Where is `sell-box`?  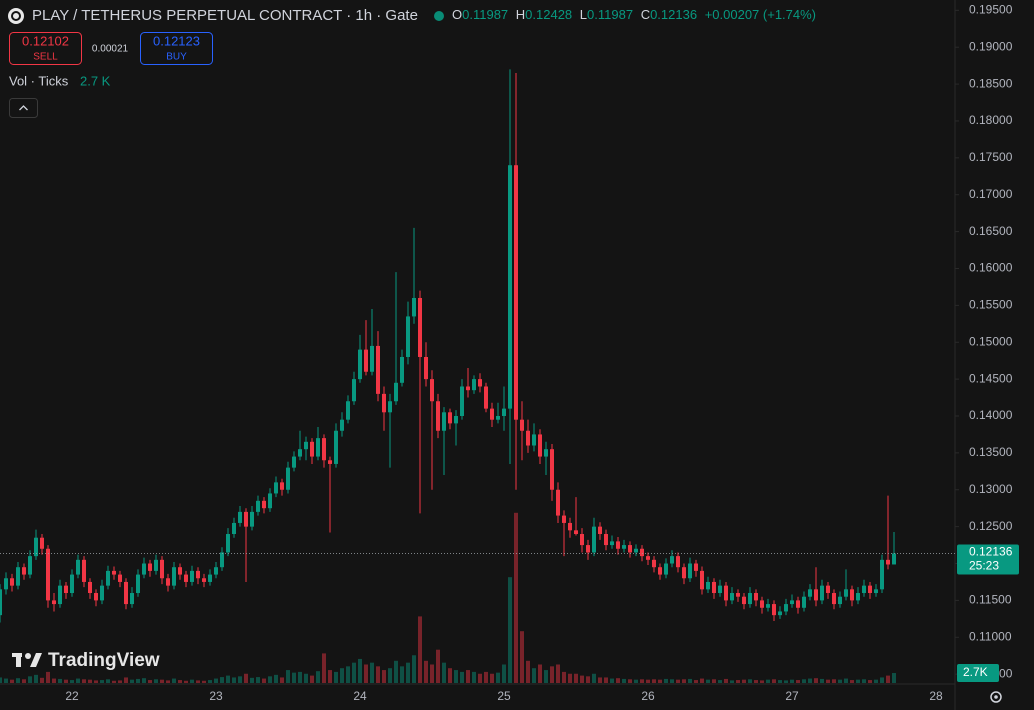
sell-box is located at coordinates (45, 48).